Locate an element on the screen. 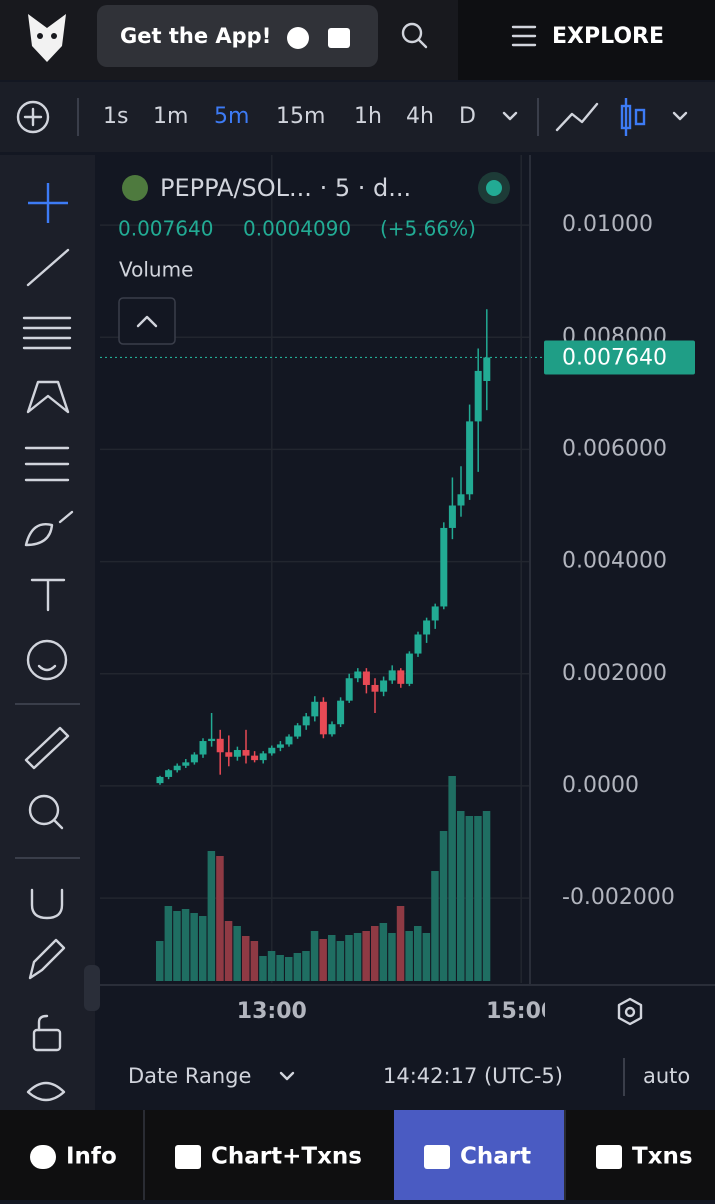  interval-list: 1s 1m 5m 15m 1h 4h D is located at coordinates (289, 116).